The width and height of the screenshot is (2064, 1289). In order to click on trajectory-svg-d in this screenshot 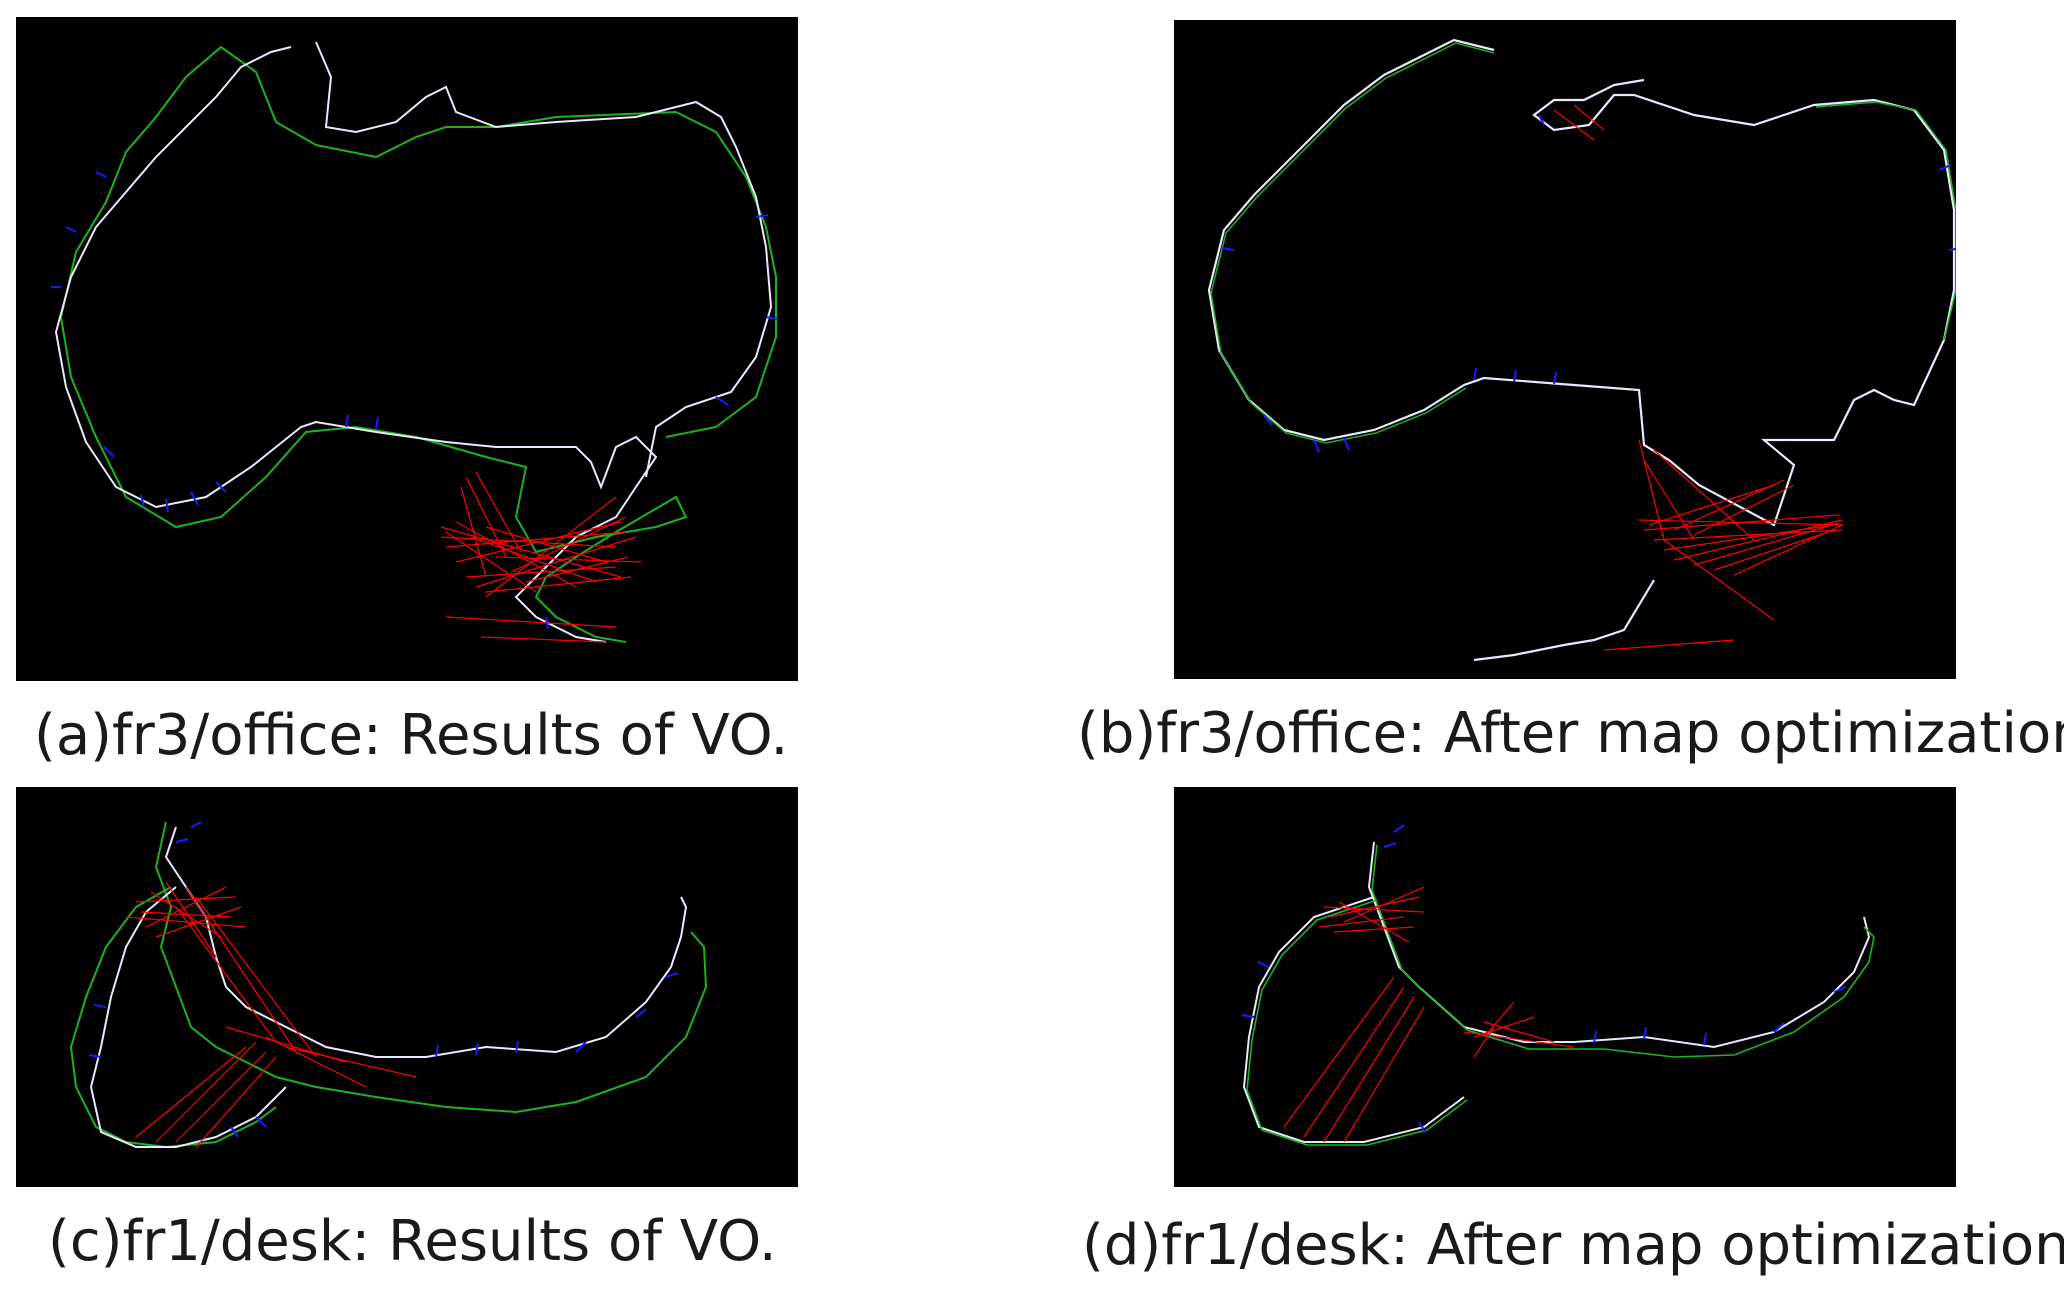, I will do `click(1558, 985)`.